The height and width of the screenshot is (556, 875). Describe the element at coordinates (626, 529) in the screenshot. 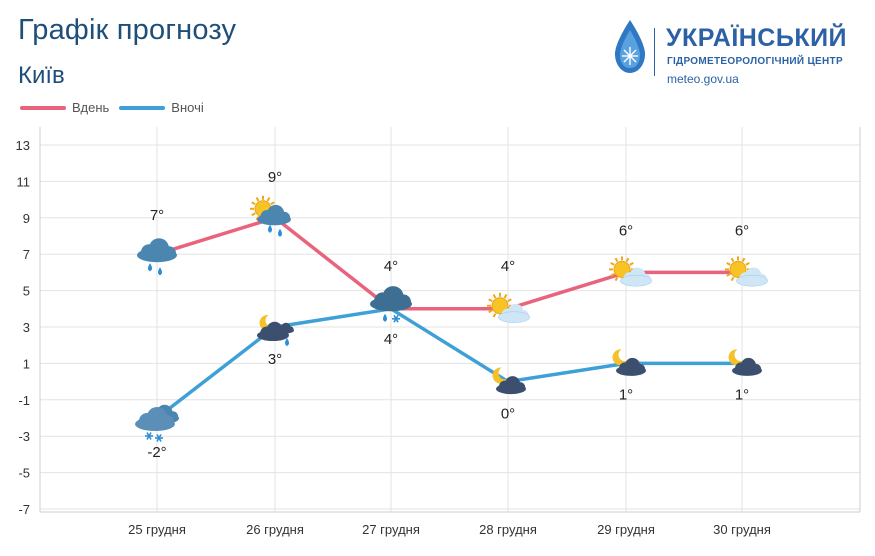

I see `x-tick-label: 29 грудня` at that location.